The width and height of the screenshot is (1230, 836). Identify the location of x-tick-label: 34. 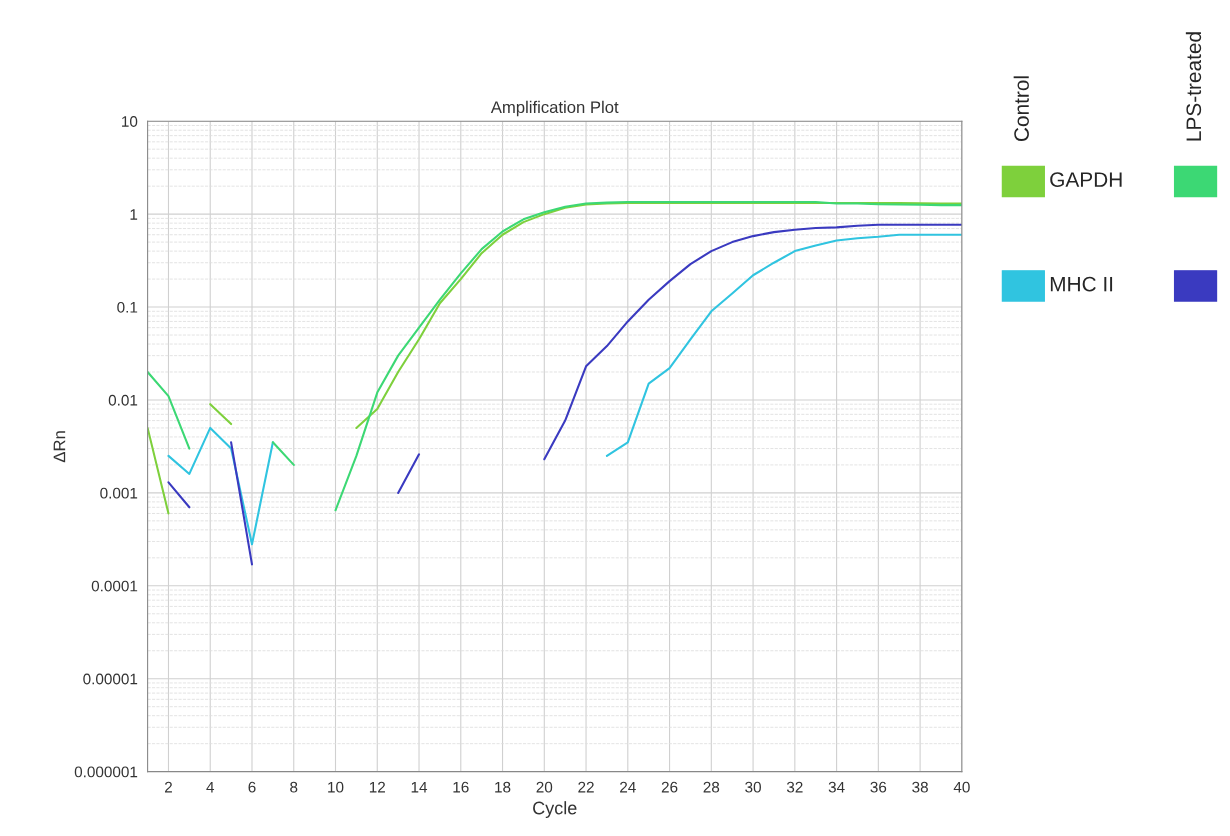
(836, 787).